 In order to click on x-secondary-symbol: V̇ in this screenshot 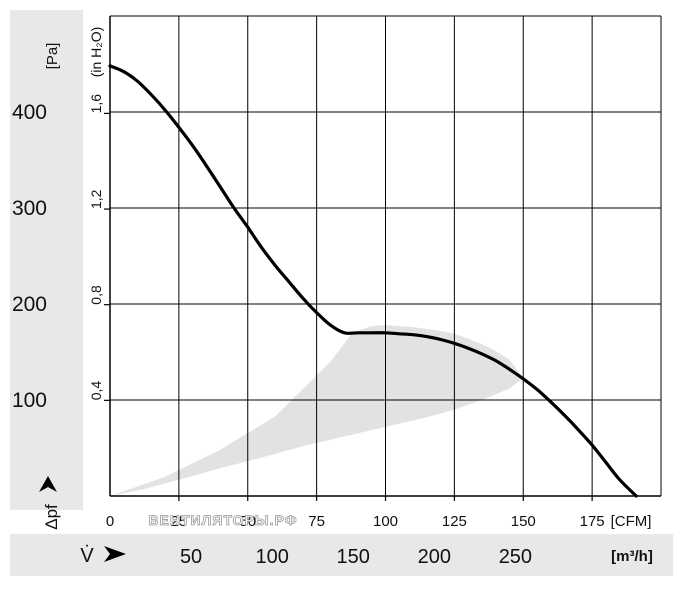, I will do `click(87, 556)`.